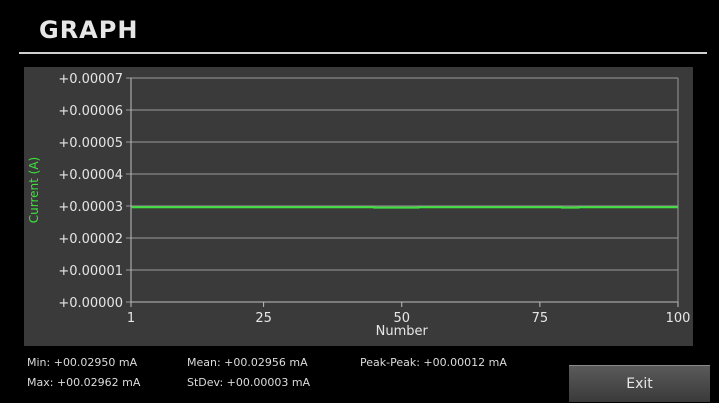 The image size is (719, 403). Describe the element at coordinates (82, 362) in the screenshot. I see `stat-min: Min: +00.02950 mA` at that location.